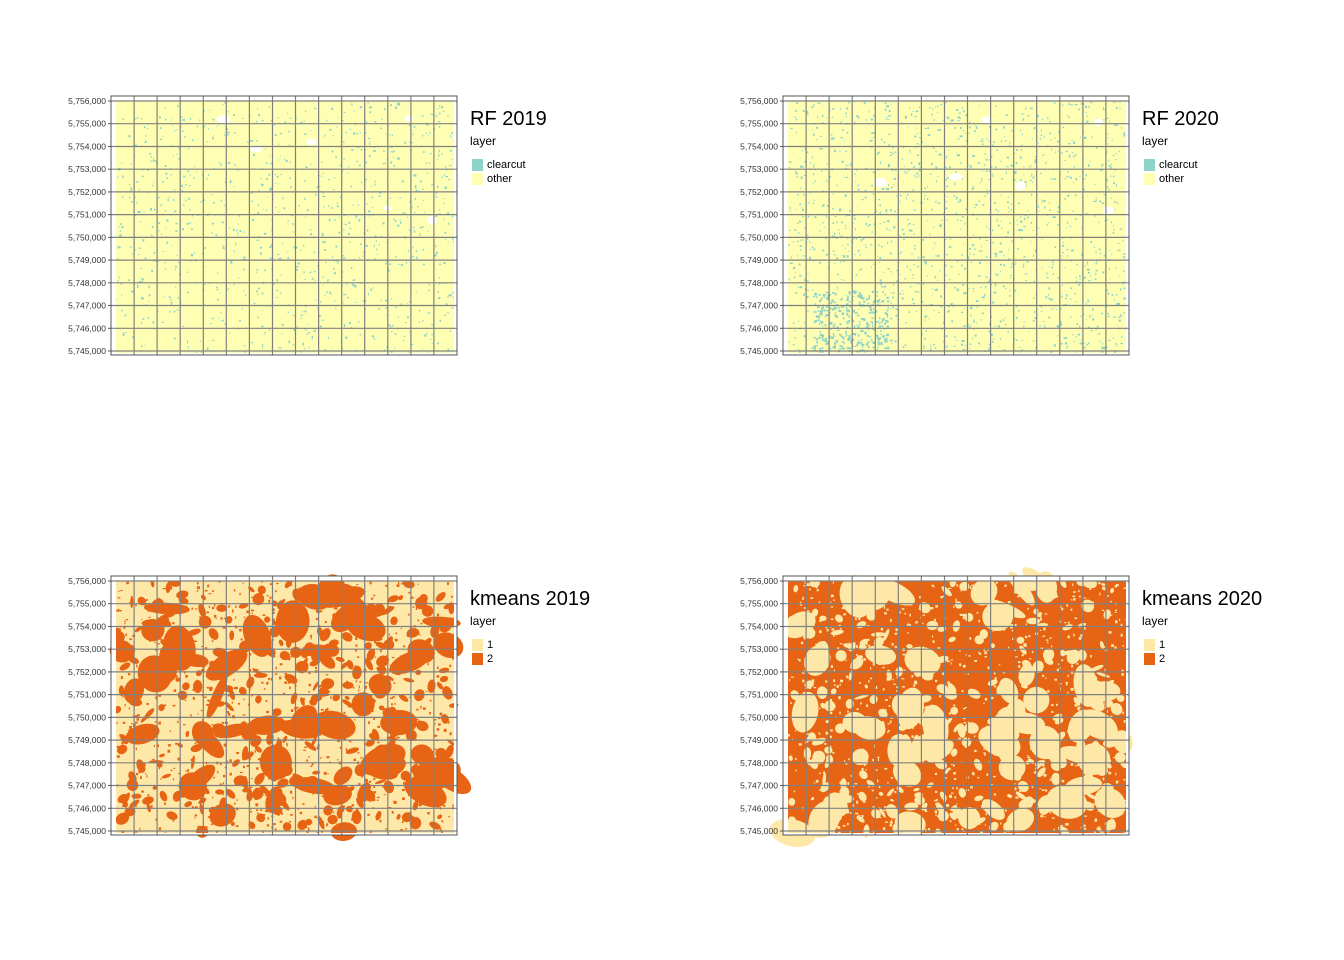 Image resolution: width=1344 pixels, height=960 pixels. I want to click on map-title: kmeans 2020, so click(1202, 599).